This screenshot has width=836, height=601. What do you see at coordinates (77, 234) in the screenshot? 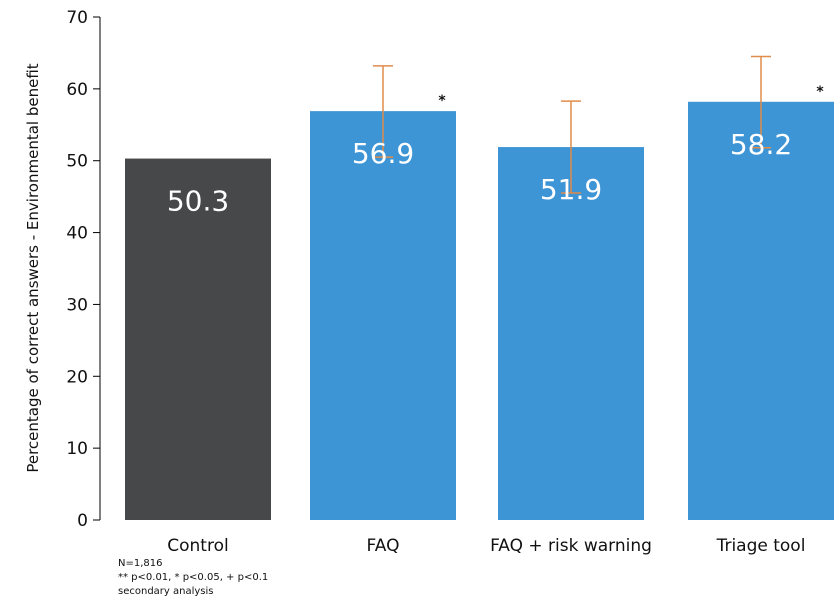
I see `y-tick-label: 40` at bounding box center [77, 234].